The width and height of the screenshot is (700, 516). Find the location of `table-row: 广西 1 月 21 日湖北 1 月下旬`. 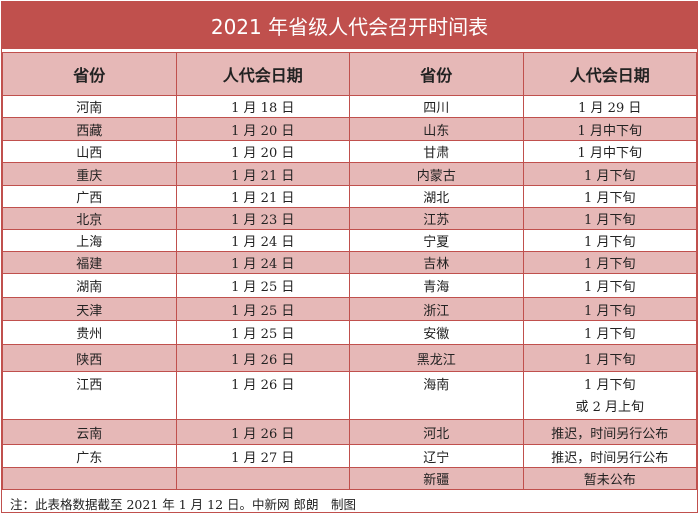

table-row: 广西 1 月 21 日湖北 1 月下旬 is located at coordinates (349, 196).